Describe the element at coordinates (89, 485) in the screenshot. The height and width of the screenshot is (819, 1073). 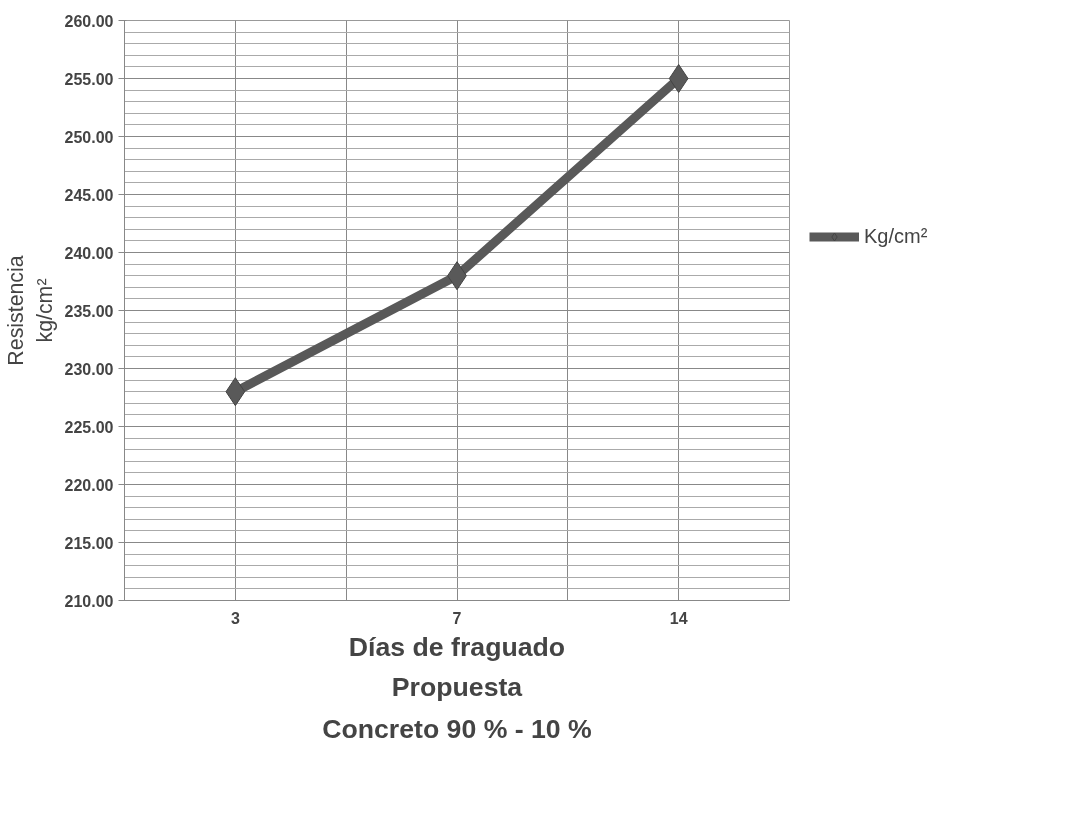
I see `y-tick-label: 220.00` at that location.